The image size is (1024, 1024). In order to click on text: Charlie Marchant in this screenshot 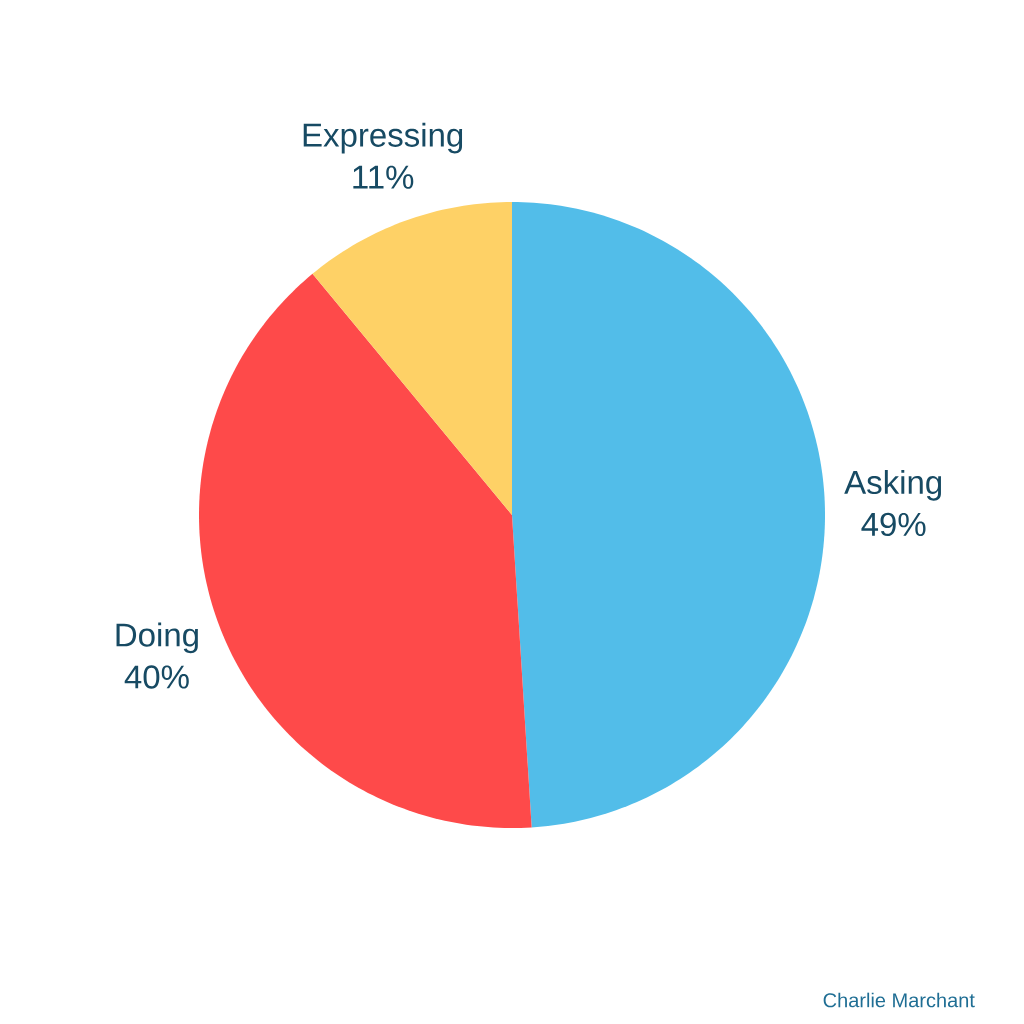, I will do `click(899, 1000)`.